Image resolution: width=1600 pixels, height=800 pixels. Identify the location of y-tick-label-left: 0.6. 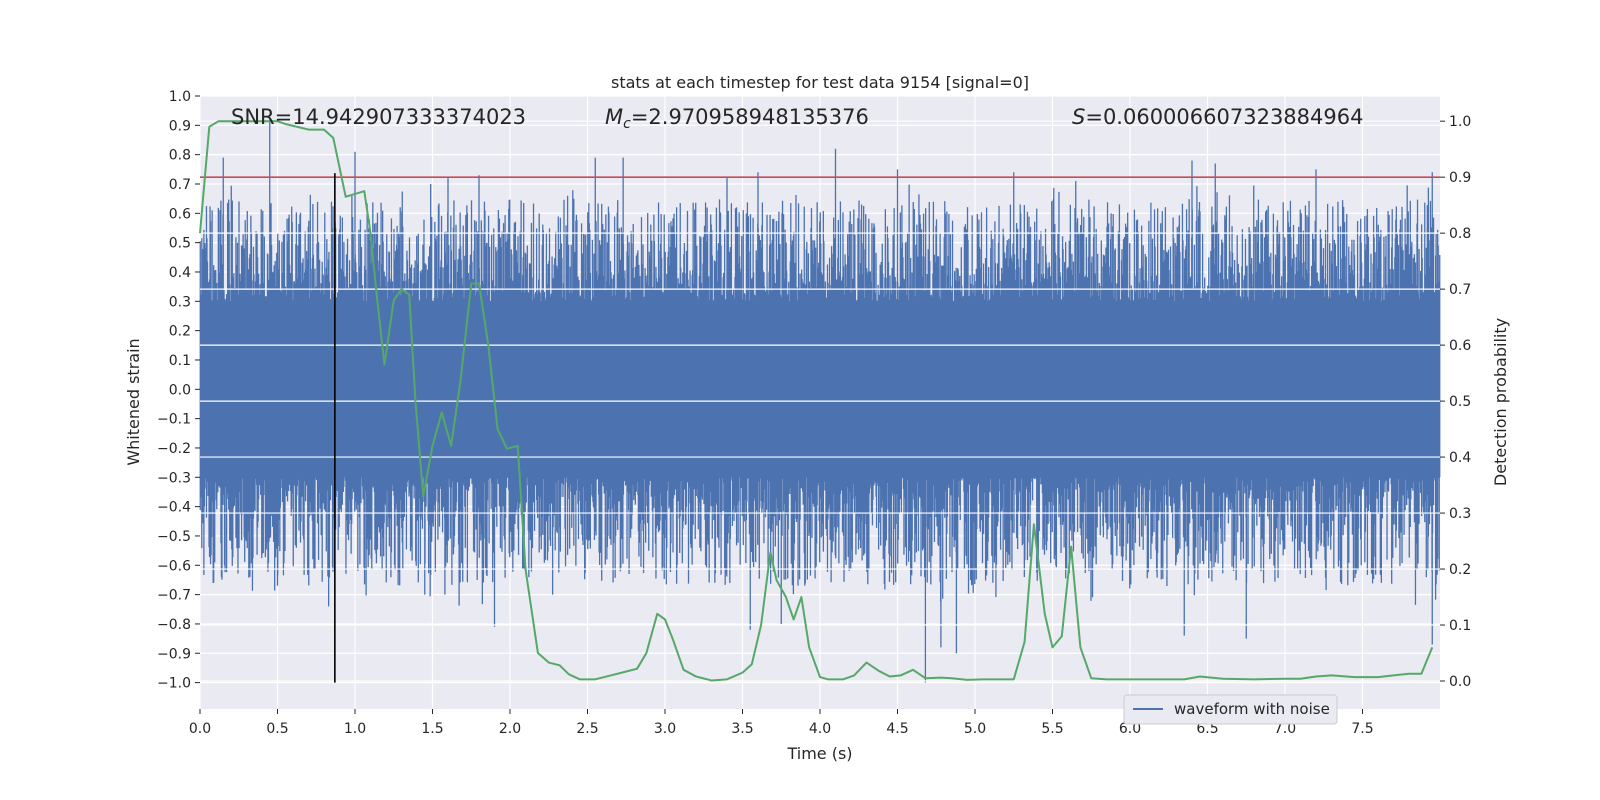
(180, 214).